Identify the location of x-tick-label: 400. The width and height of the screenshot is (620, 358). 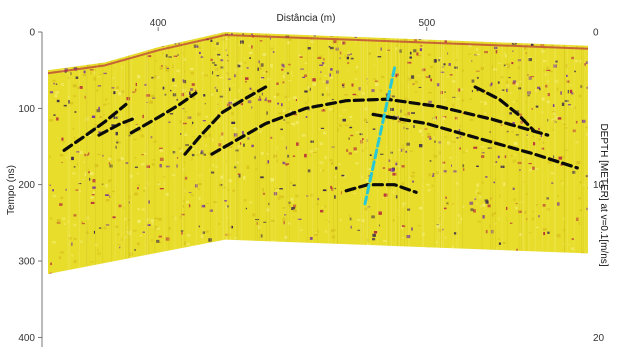
(158, 23).